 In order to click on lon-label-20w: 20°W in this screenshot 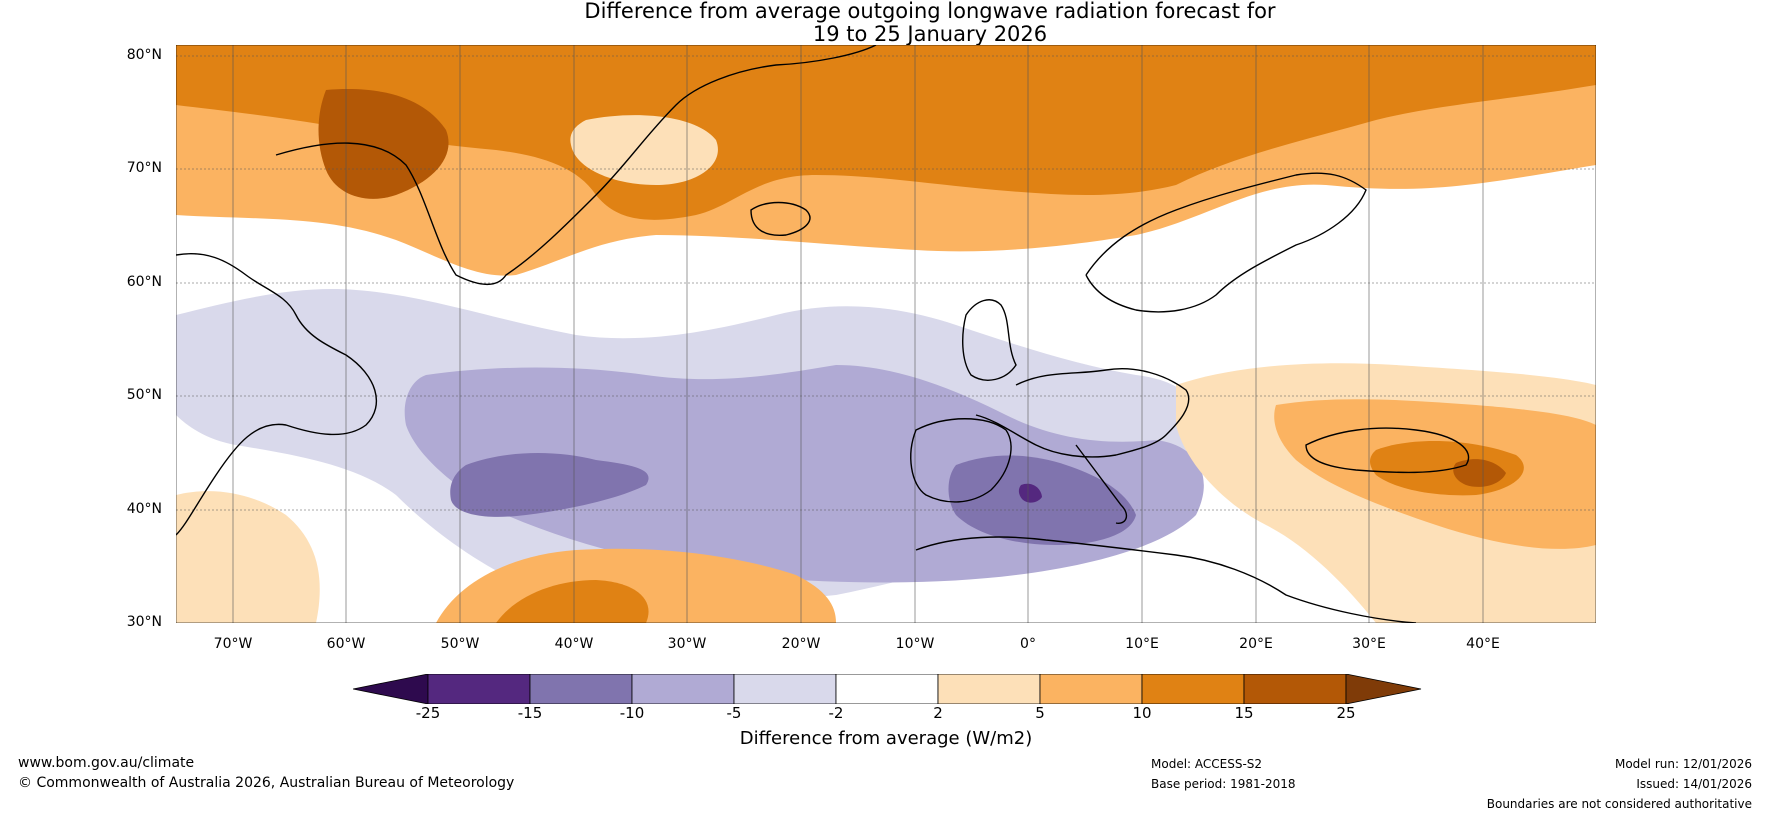, I will do `click(801, 644)`.